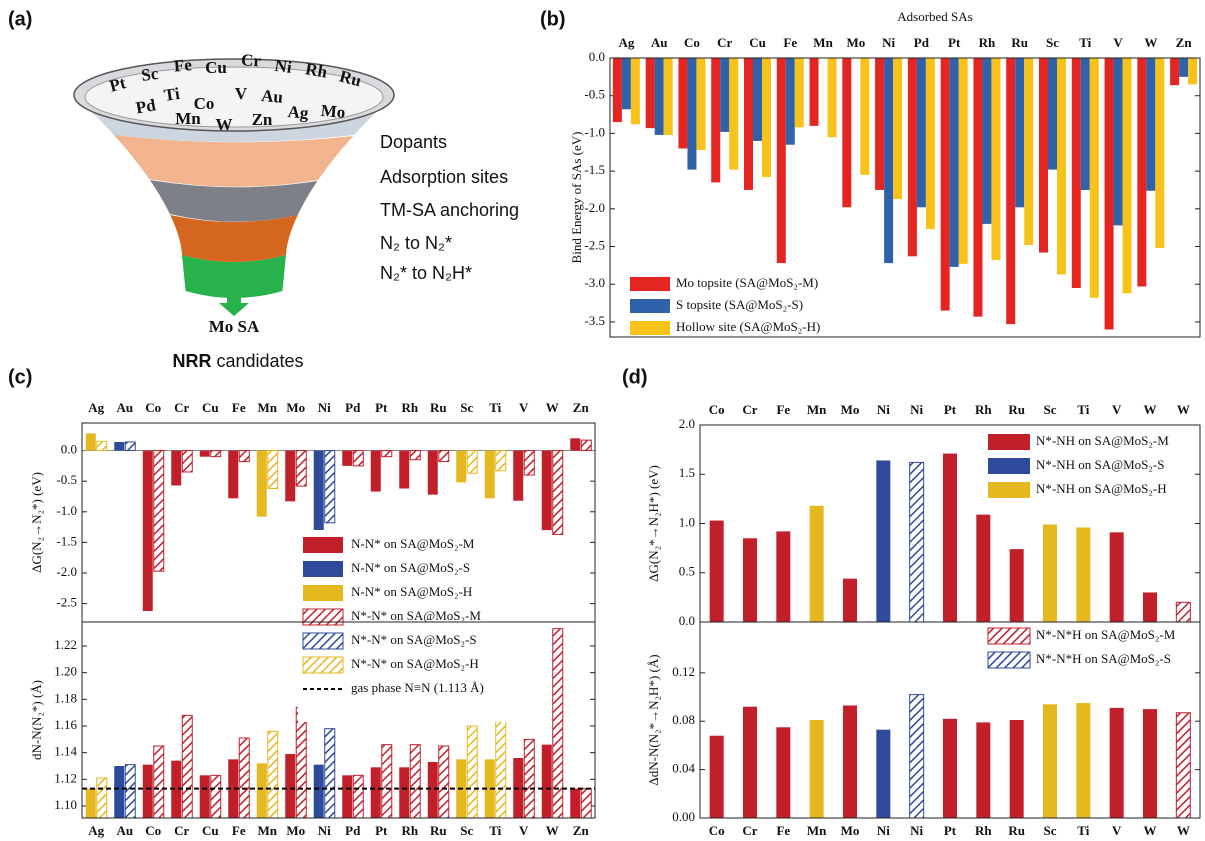  I want to click on x-tick-label: Pt, so click(954, 42).